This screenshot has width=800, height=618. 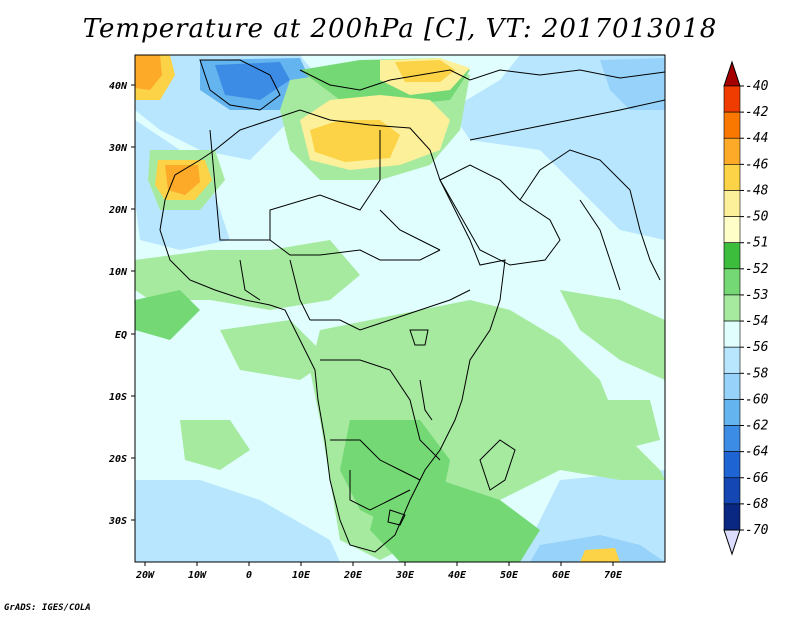 What do you see at coordinates (145, 575) in the screenshot?
I see `lon-label: 20W` at bounding box center [145, 575].